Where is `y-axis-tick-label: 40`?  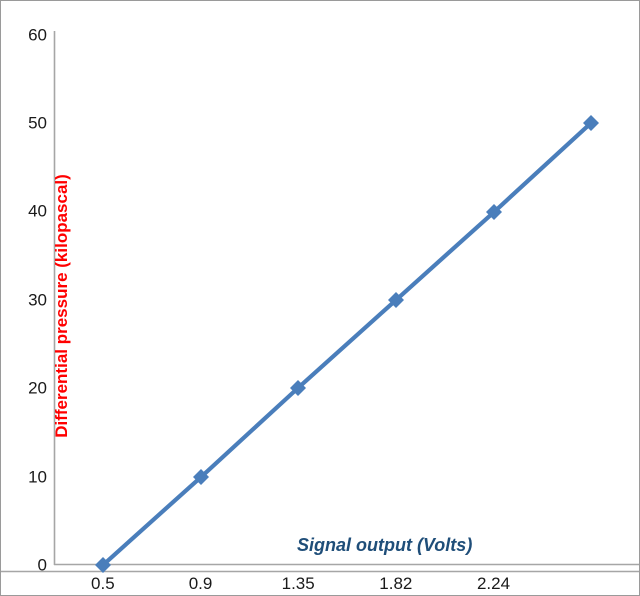 y-axis-tick-label: 40 is located at coordinates (37, 211).